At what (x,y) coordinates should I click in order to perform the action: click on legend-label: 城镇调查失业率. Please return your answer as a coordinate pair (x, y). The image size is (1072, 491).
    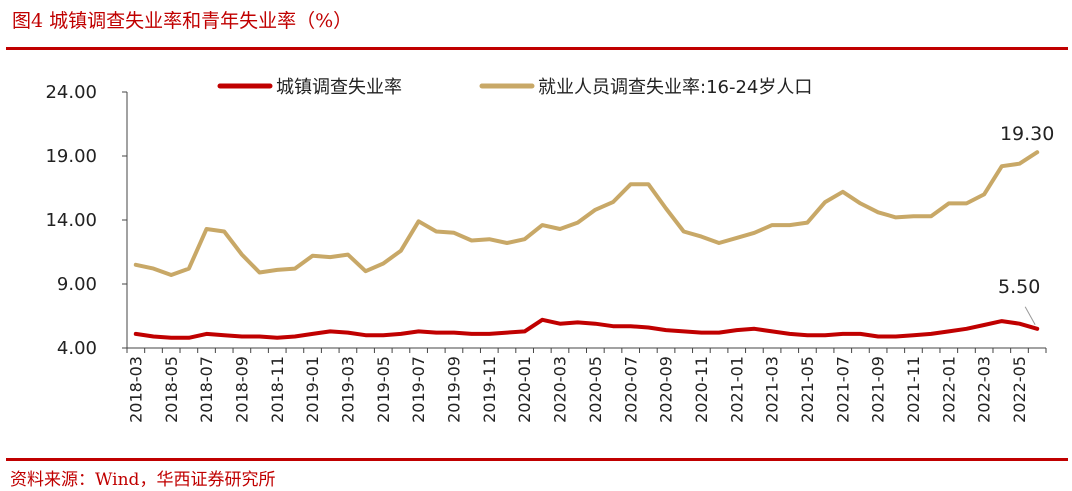
    Looking at the image, I should click on (339, 87).